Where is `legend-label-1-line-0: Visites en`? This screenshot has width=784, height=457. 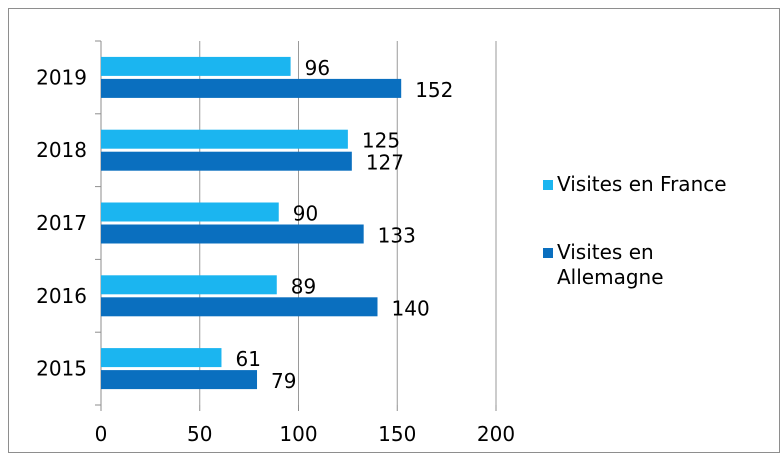
legend-label-1-line-0: Visites en is located at coordinates (605, 252).